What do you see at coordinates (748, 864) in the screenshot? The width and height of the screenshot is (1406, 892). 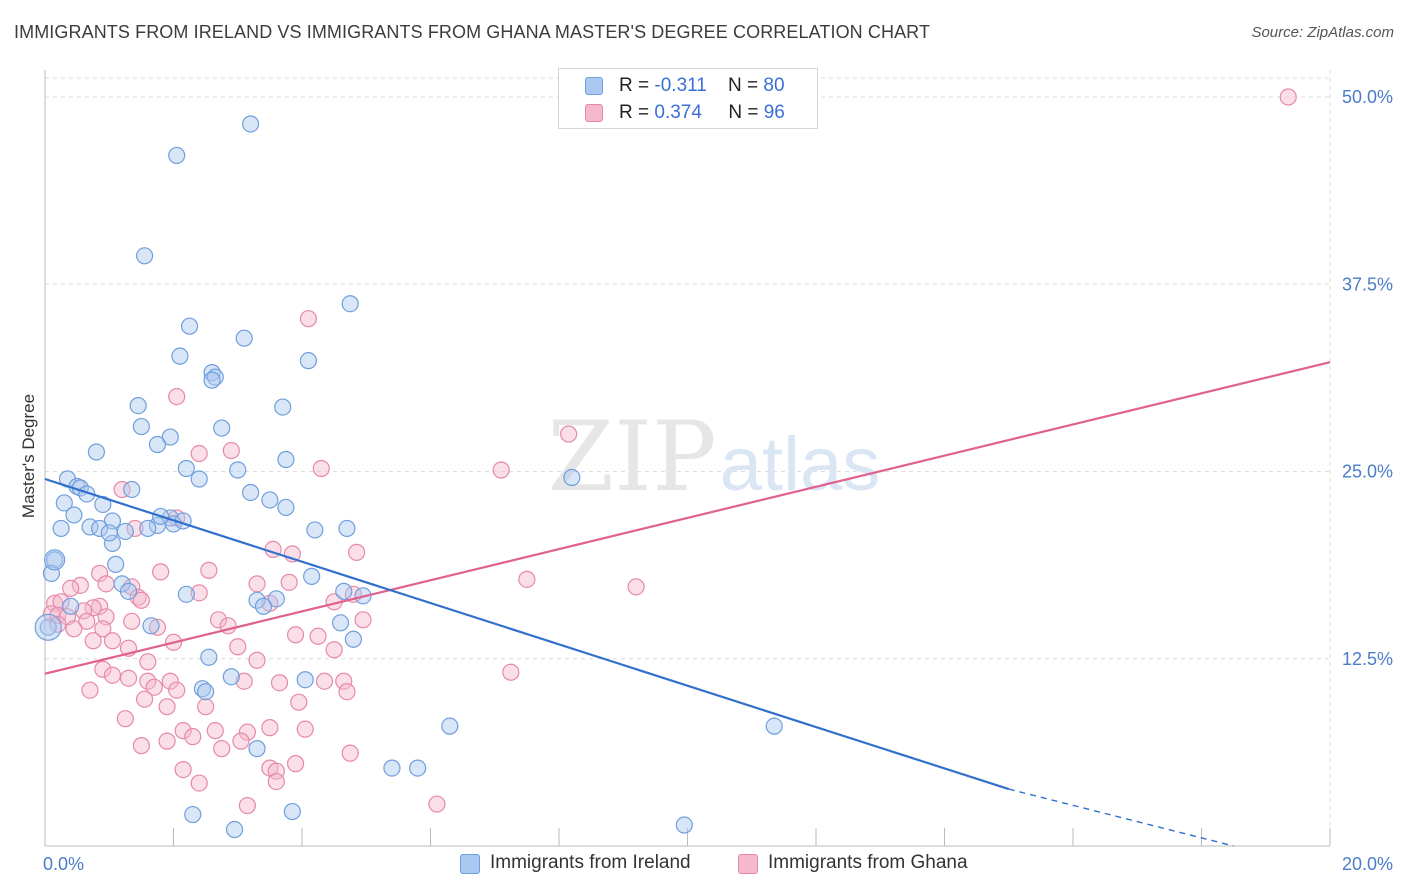 I see `bottom-ghana-swatch` at bounding box center [748, 864].